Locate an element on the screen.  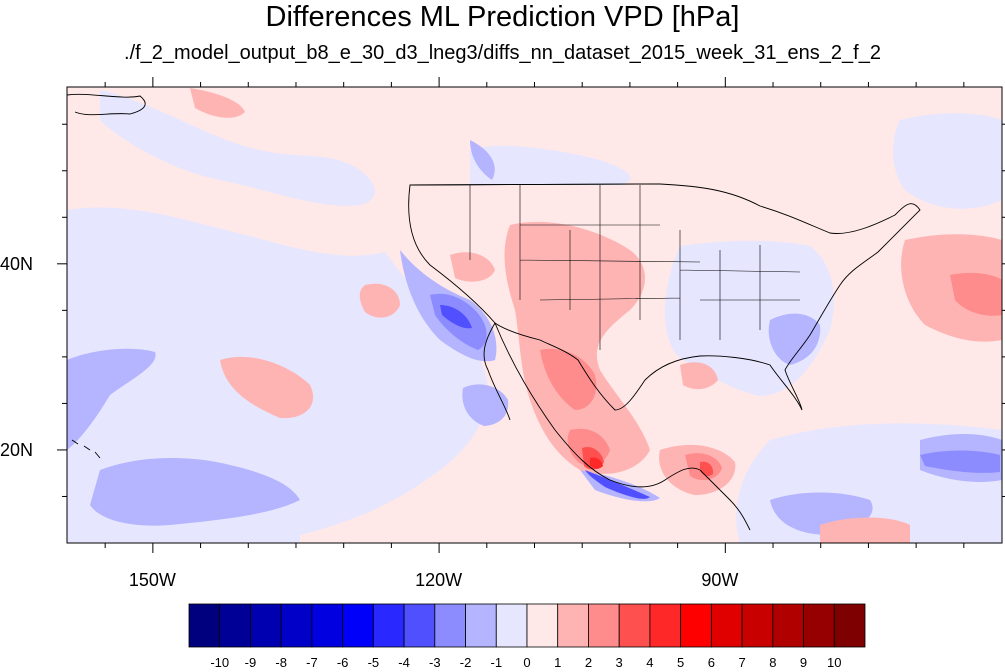
x-tick-label: 90W is located at coordinates (720, 580).